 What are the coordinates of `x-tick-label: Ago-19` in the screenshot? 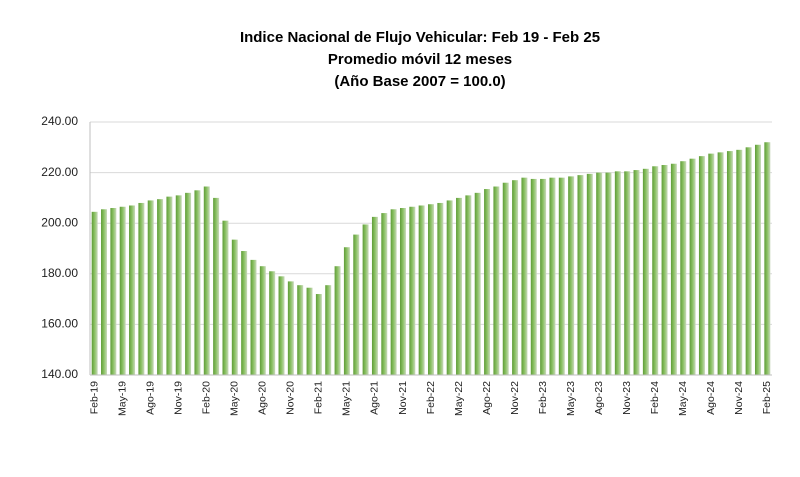 It's located at (151, 398).